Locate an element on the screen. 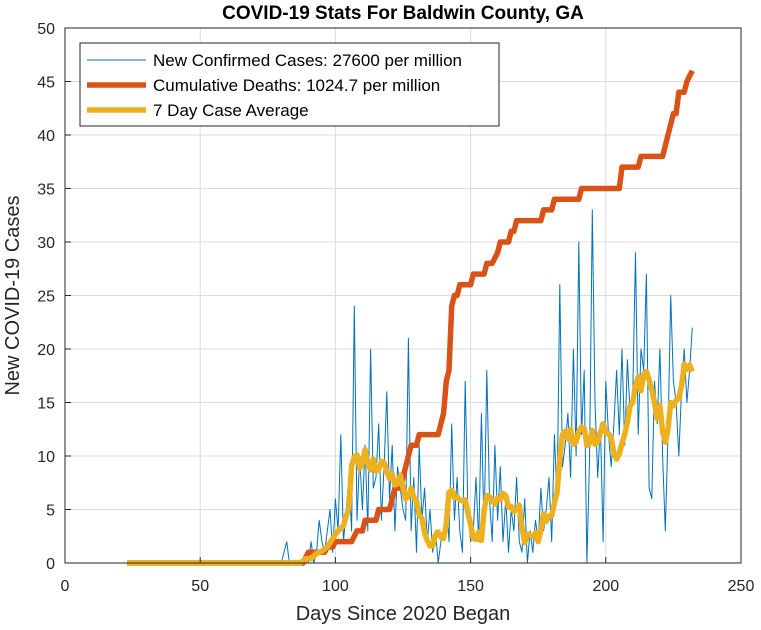 This screenshot has height=630, width=761. x-tick-label: 250 is located at coordinates (741, 586).